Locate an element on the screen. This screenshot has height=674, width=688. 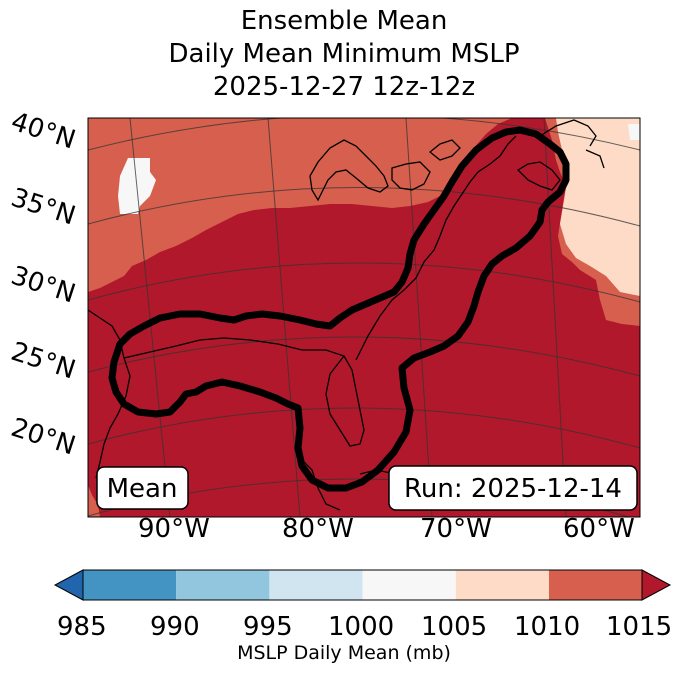
colorbar-under-arrow is located at coordinates (68, 585).